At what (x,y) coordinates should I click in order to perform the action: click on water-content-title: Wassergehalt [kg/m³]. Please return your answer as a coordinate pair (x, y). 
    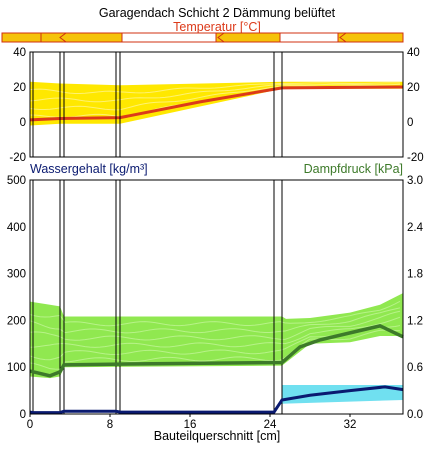
    Looking at the image, I should click on (89, 169).